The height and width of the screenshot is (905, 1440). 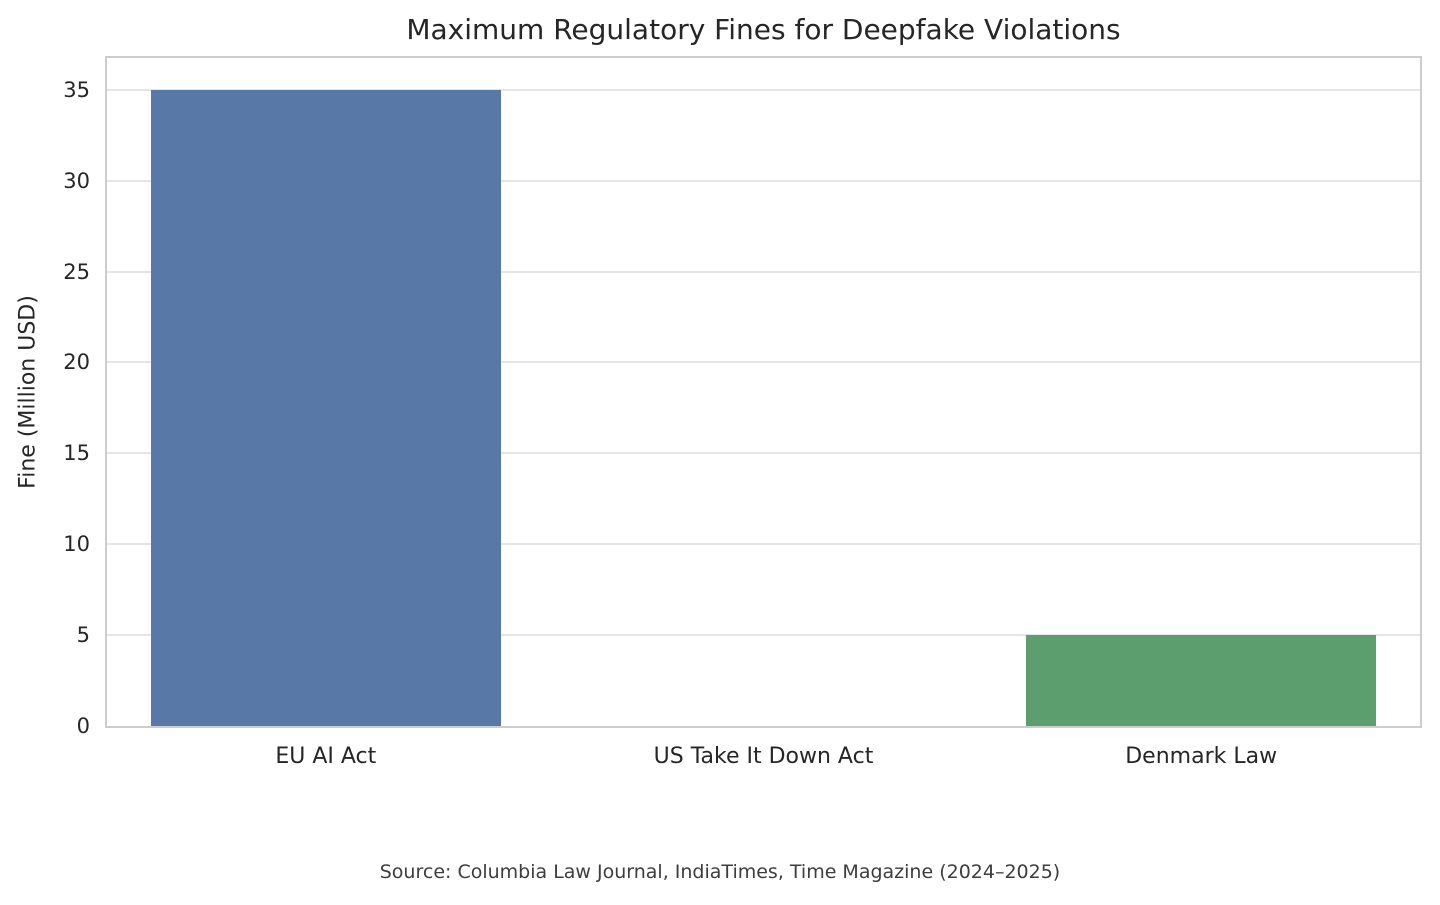 I want to click on y-tick-label-25: 25, so click(x=76, y=271).